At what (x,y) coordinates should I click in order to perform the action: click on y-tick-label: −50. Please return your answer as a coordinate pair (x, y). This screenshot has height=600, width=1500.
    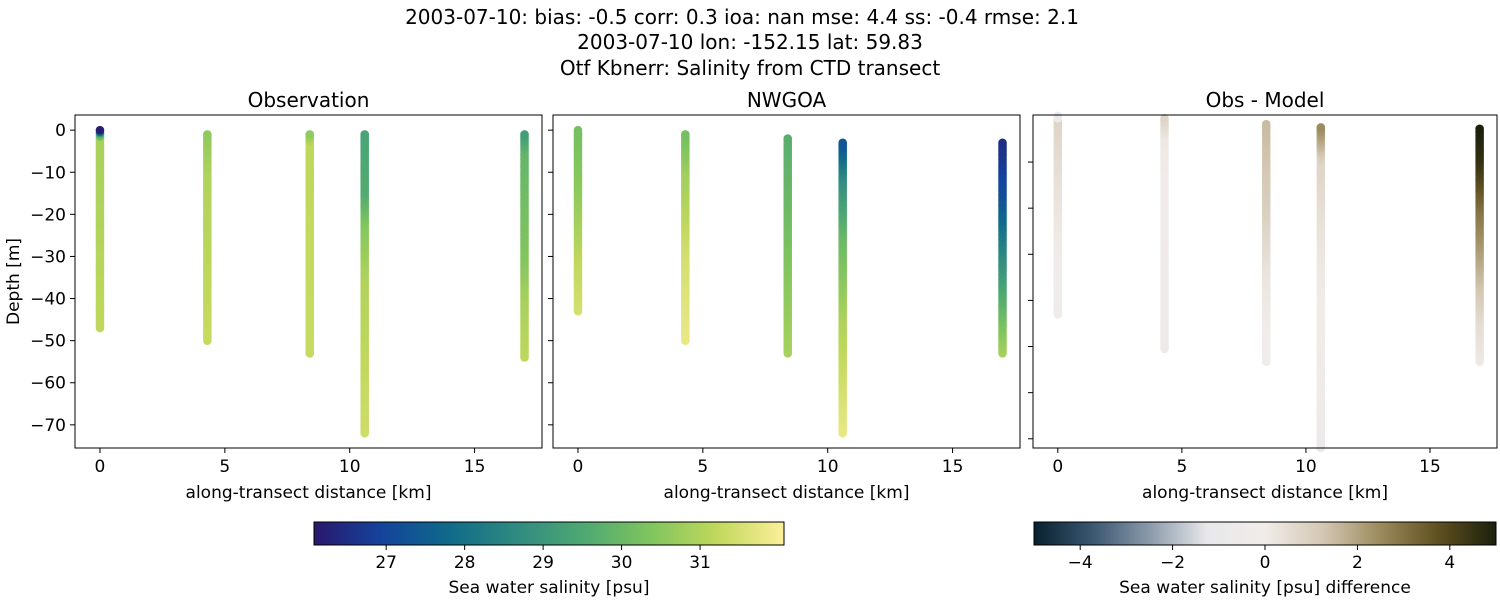
    Looking at the image, I should click on (48, 342).